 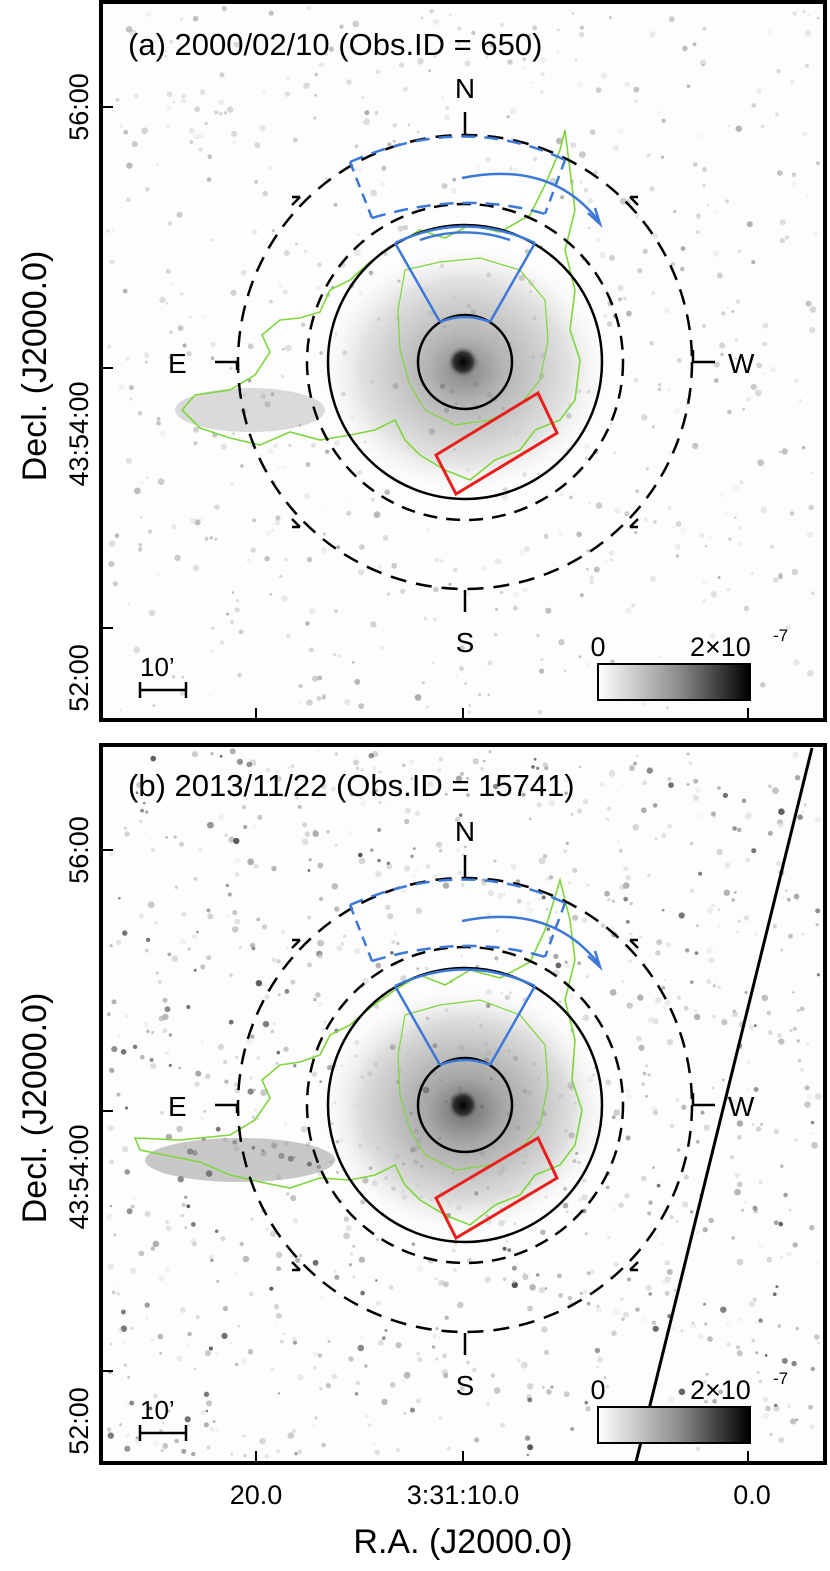 What do you see at coordinates (530, 196) in the screenshot?
I see `panel-a-arrow` at bounding box center [530, 196].